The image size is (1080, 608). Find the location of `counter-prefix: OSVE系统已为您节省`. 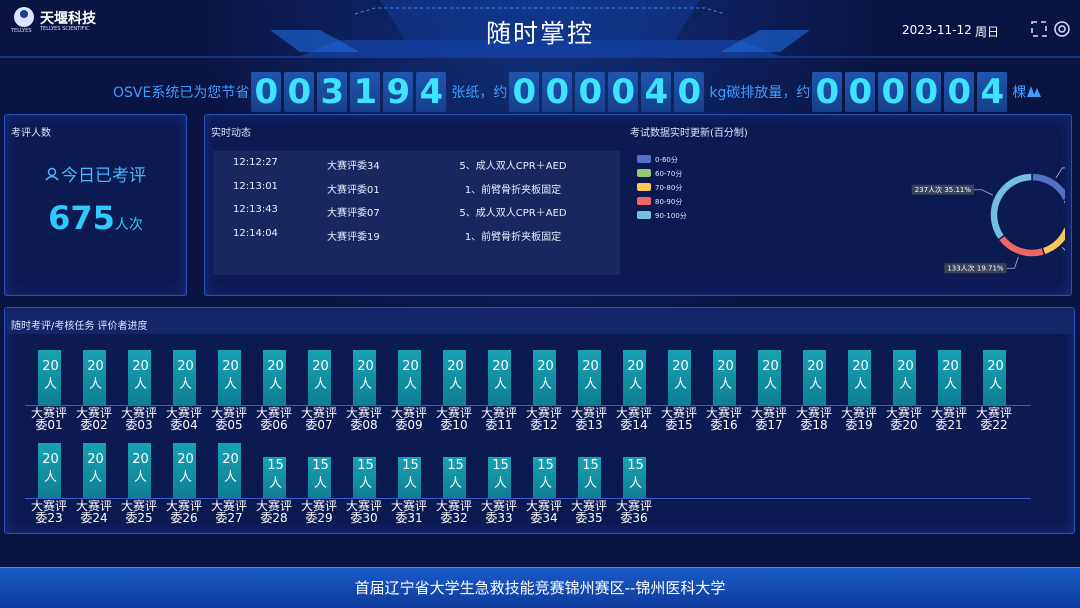

counter-prefix: OSVE系统已为您节省 is located at coordinates (181, 93).